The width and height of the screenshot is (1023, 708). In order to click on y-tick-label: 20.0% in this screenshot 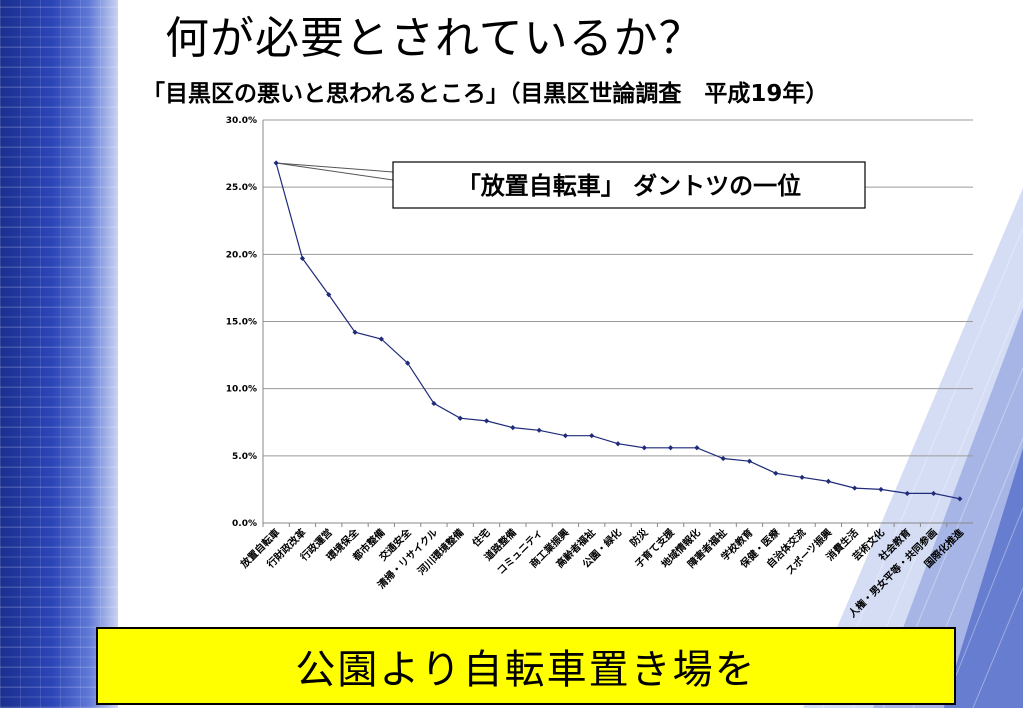, I will do `click(241, 255)`.